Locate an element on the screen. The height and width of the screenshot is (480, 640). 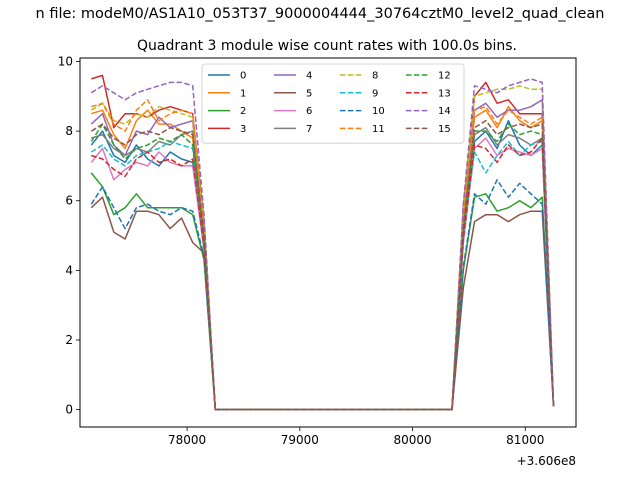
legend-label-5: 5 is located at coordinates (309, 93).